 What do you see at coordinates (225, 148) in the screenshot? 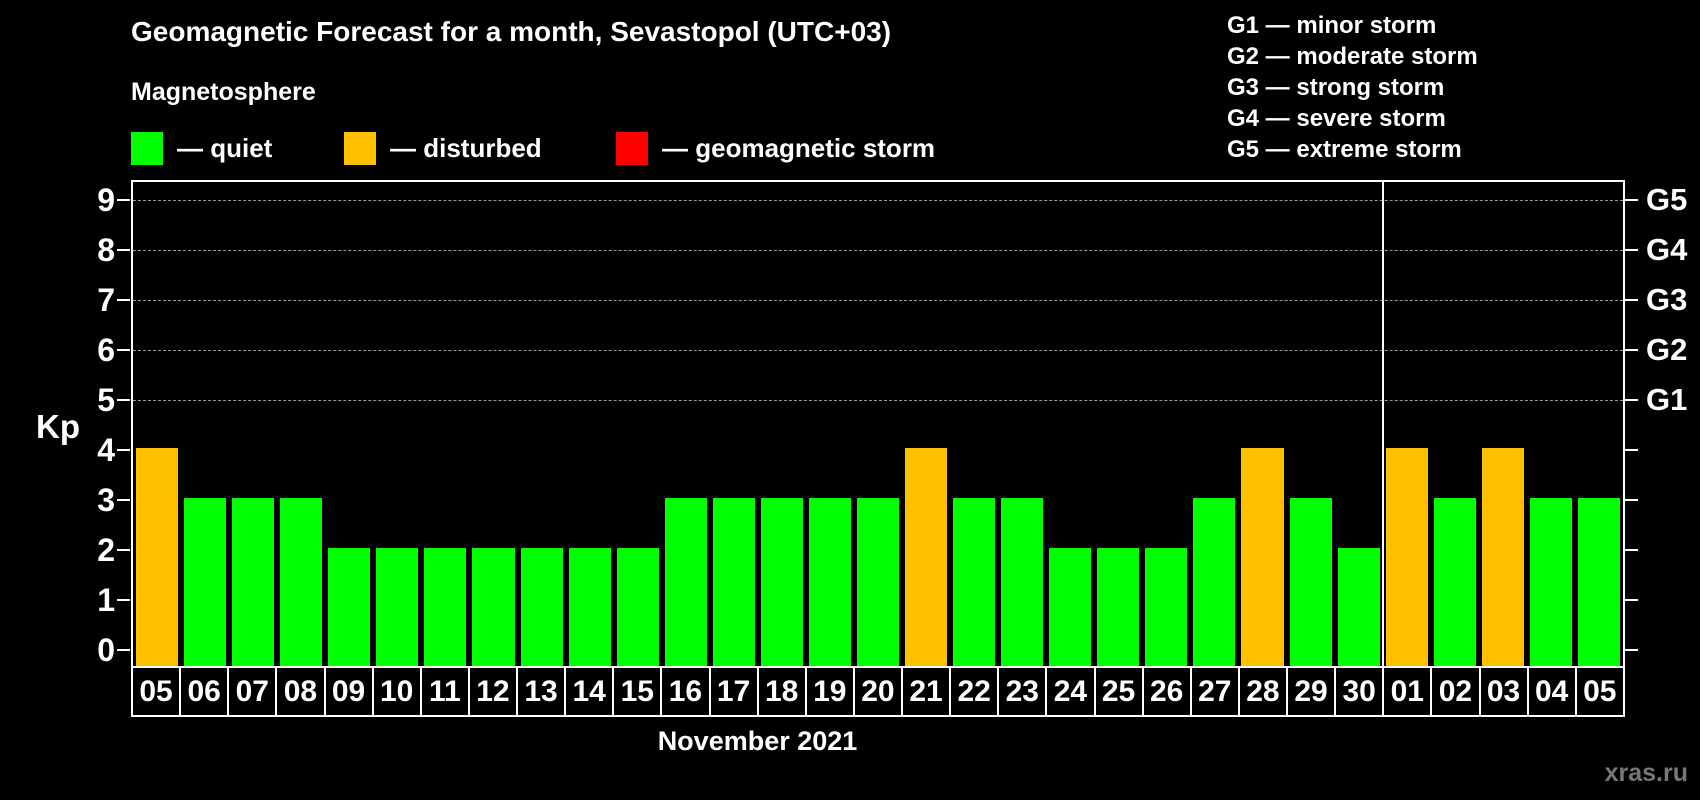
I see `legend-label-quiet: — quiet` at bounding box center [225, 148].